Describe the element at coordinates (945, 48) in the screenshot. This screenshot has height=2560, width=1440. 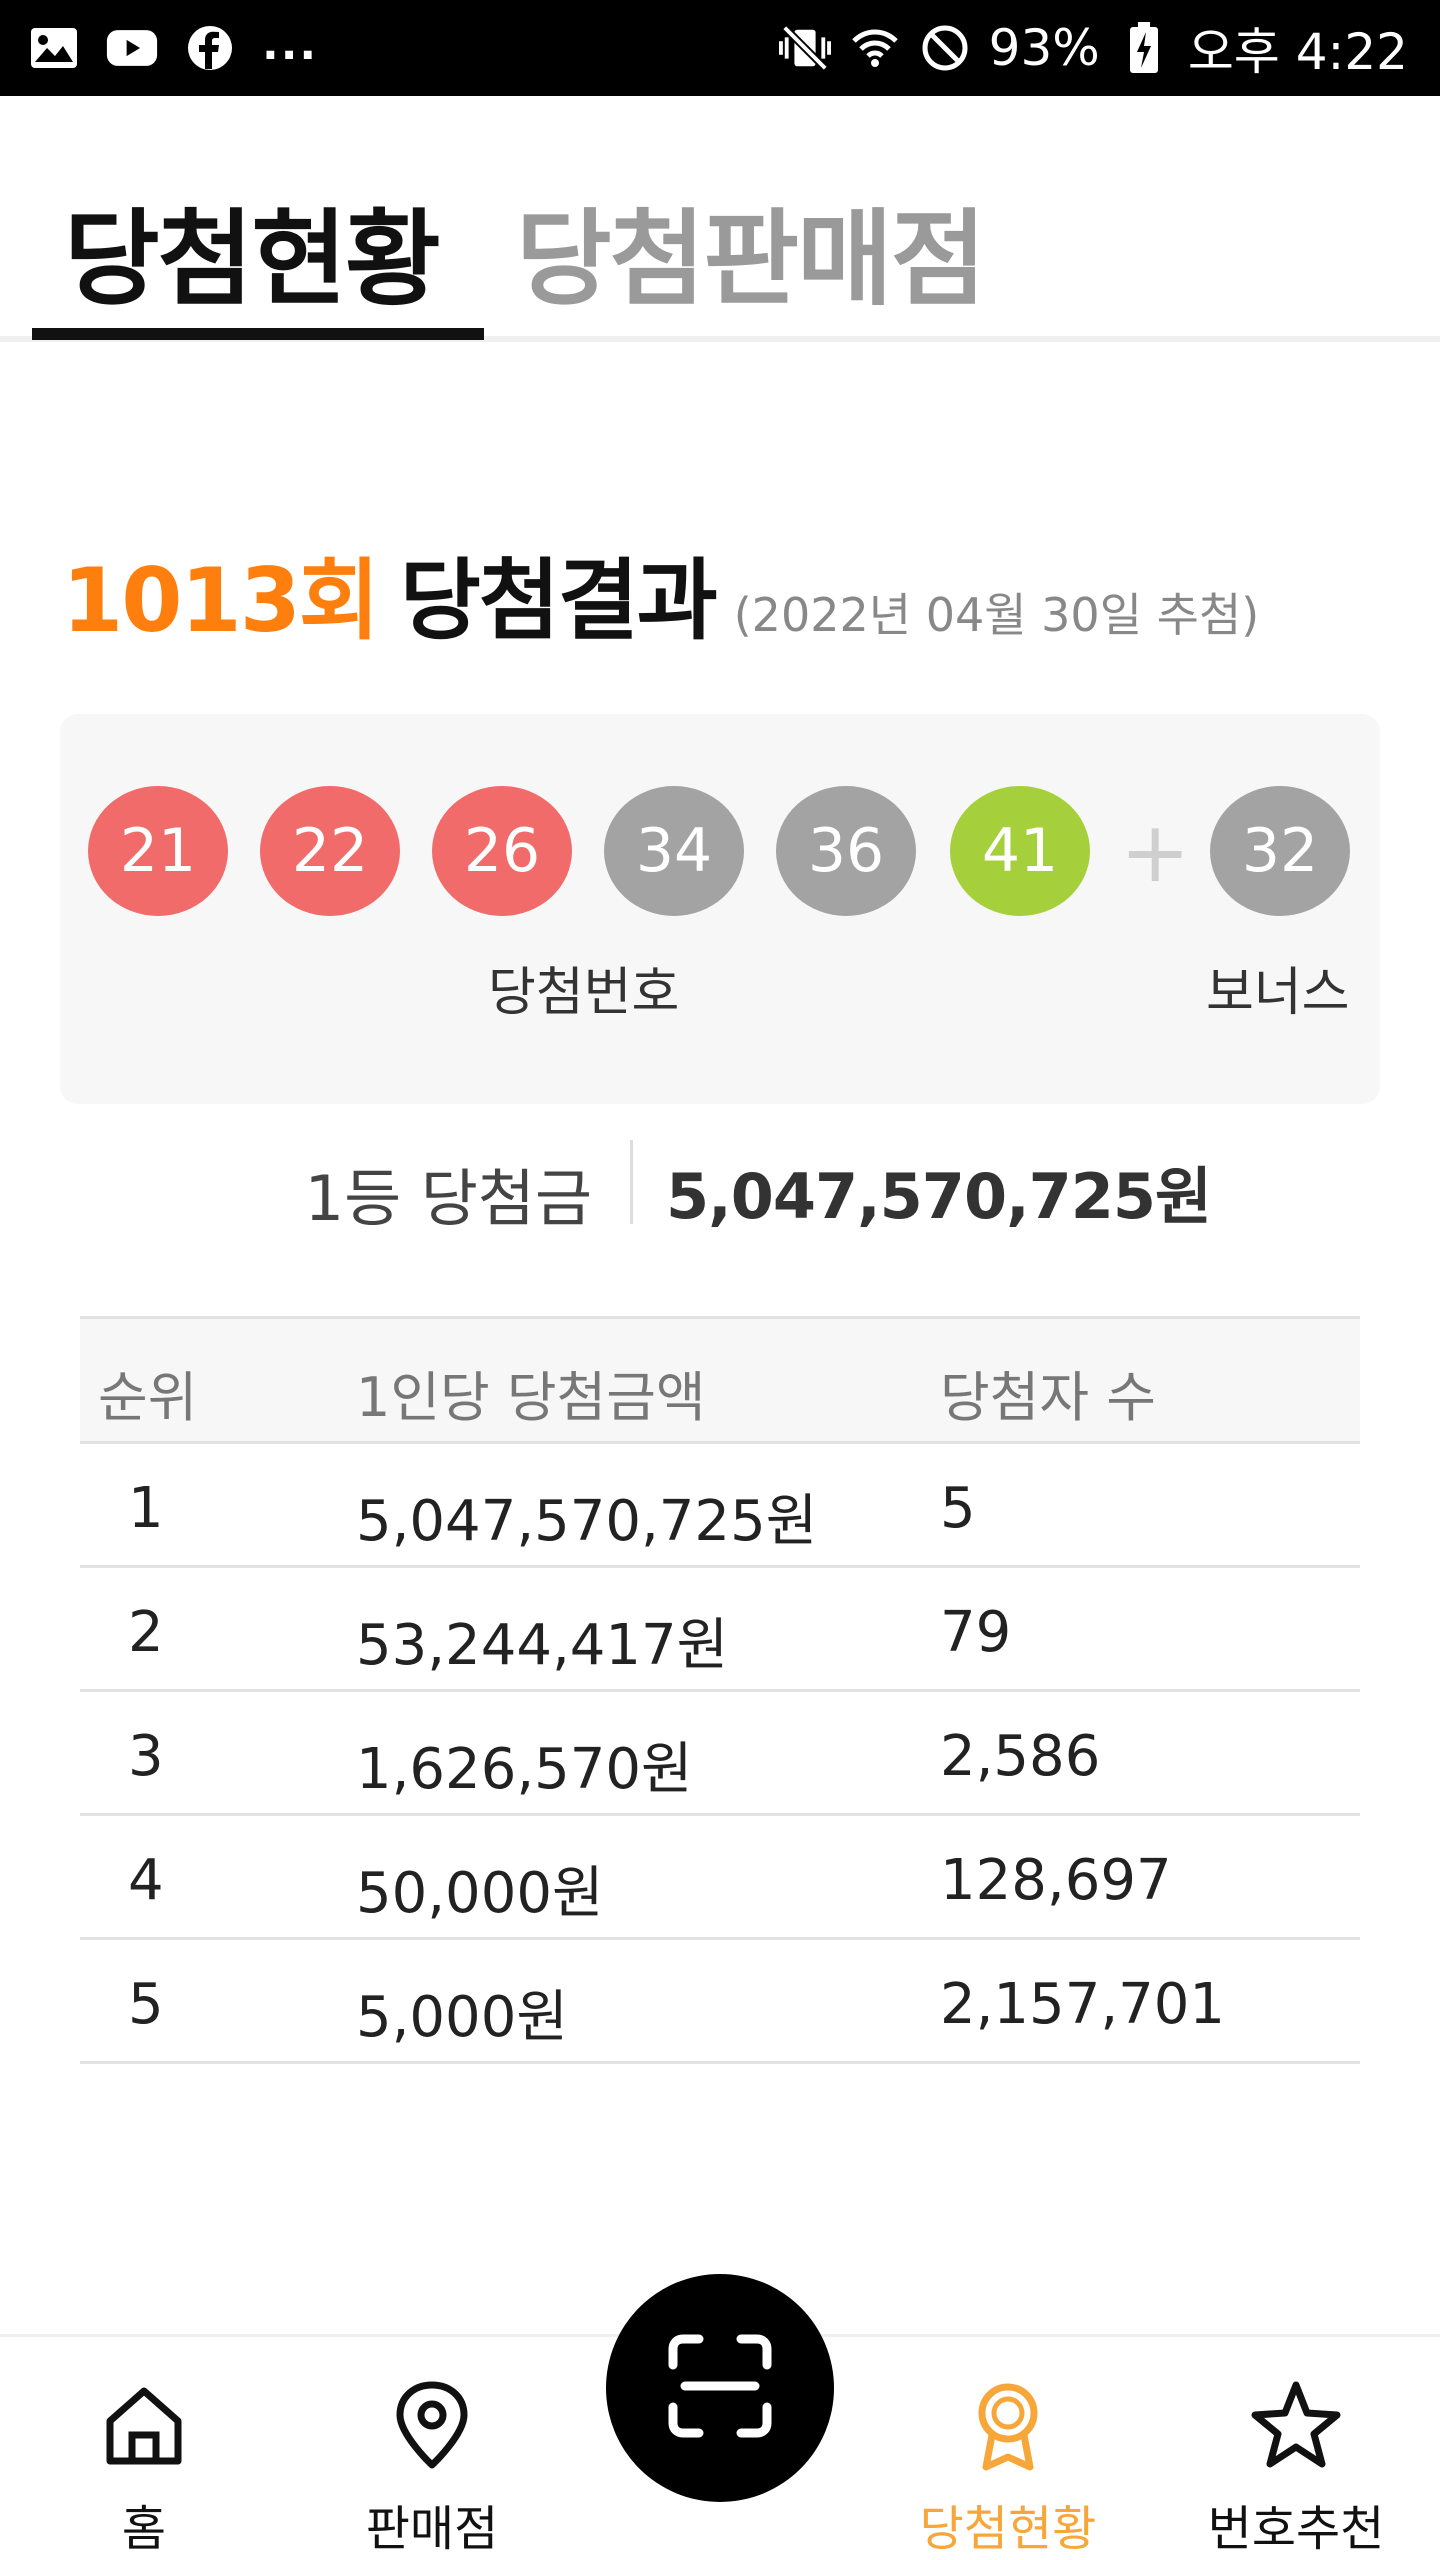
I see `do-not-disturb-icon` at that location.